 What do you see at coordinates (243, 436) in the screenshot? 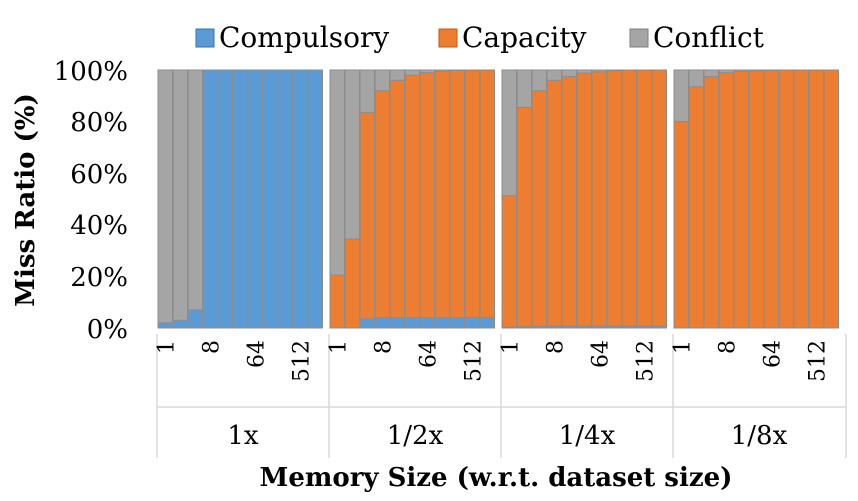
I see `group-label: 1x` at bounding box center [243, 436].